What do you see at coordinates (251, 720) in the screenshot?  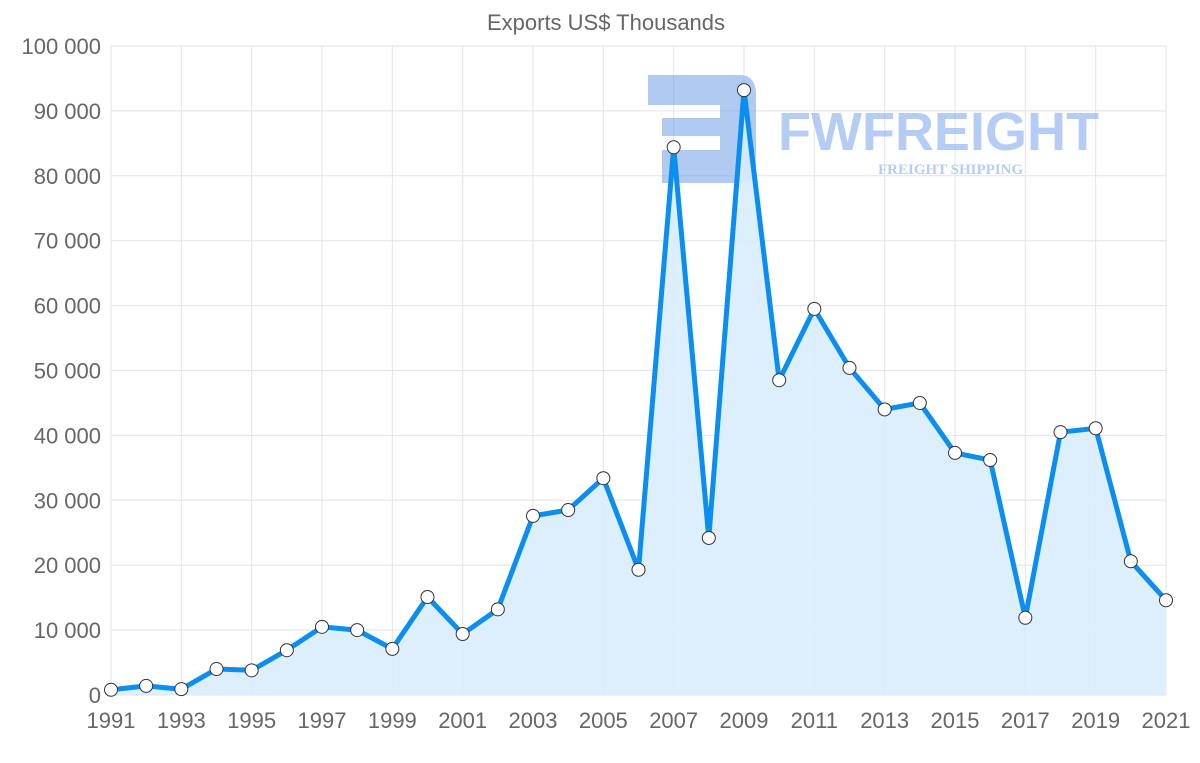 I see `x-tick-label: 1995` at bounding box center [251, 720].